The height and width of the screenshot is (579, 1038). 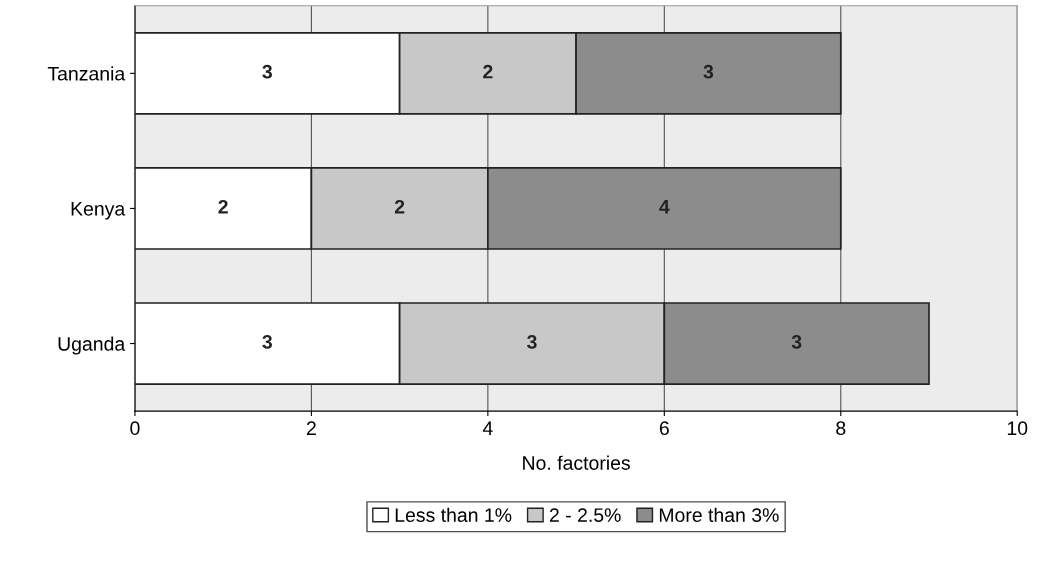 I want to click on x-tick-label: 2, so click(x=311, y=428).